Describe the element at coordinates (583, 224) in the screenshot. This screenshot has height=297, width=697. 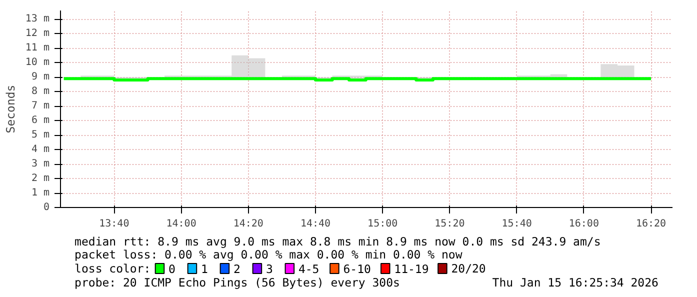
I see `x-tick-label: 16:00` at that location.